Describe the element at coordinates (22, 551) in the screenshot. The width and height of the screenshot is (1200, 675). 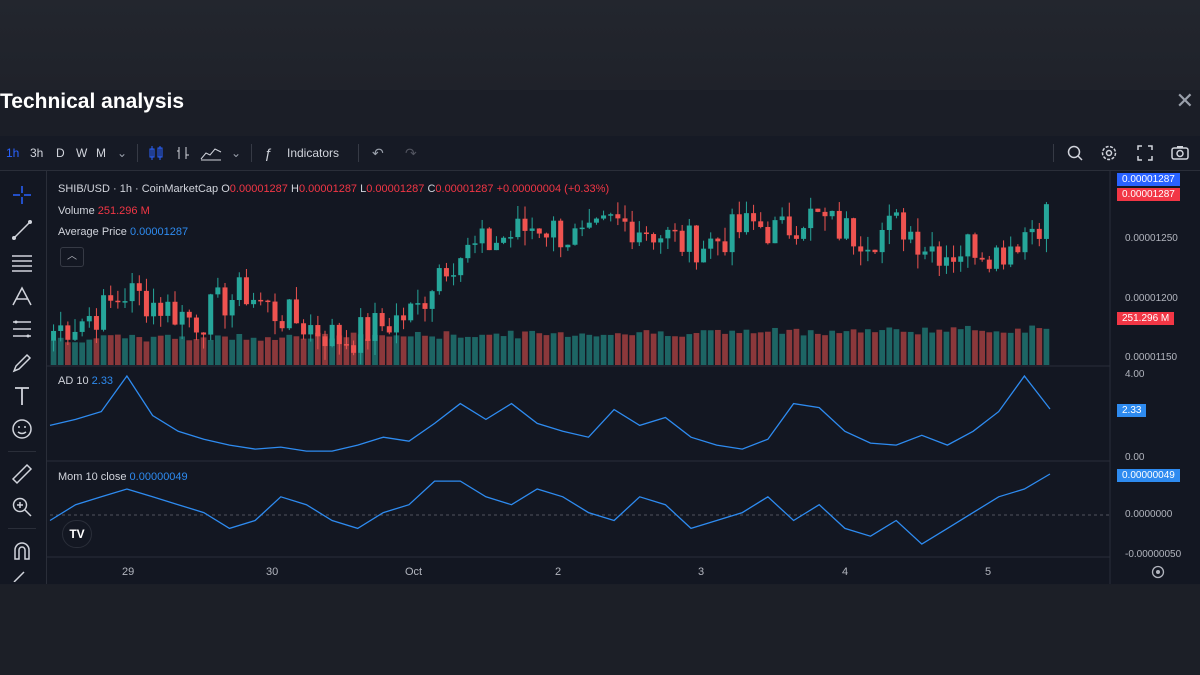
I see `magnet-icon` at that location.